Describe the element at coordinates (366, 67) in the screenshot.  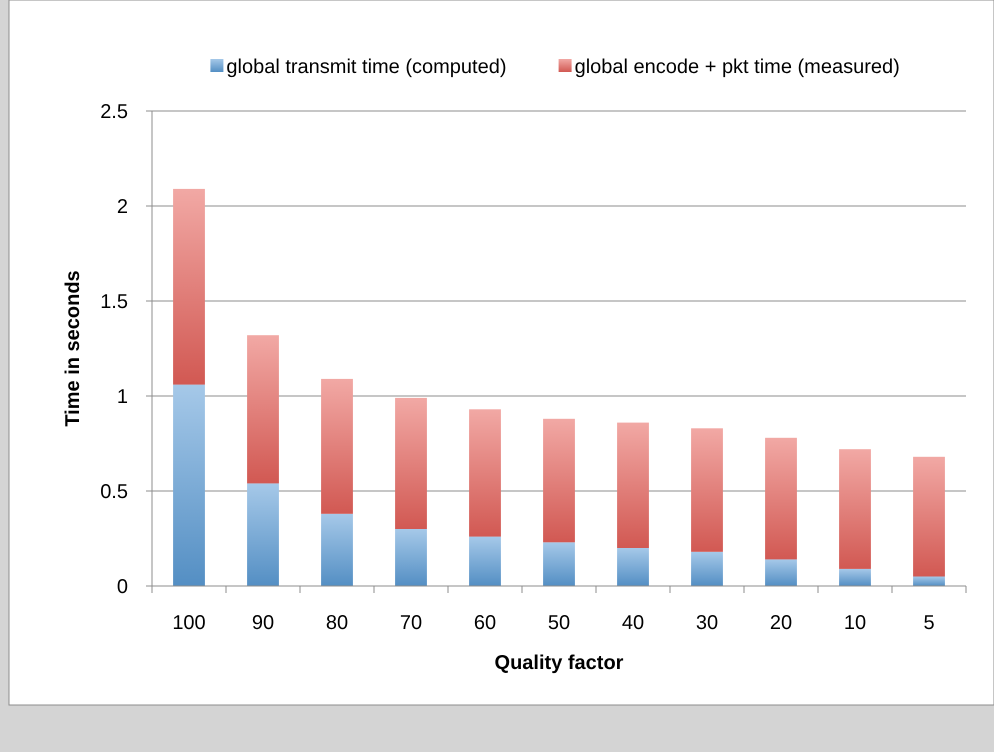
I see `legend-label: global transmit time (computed)` at that location.